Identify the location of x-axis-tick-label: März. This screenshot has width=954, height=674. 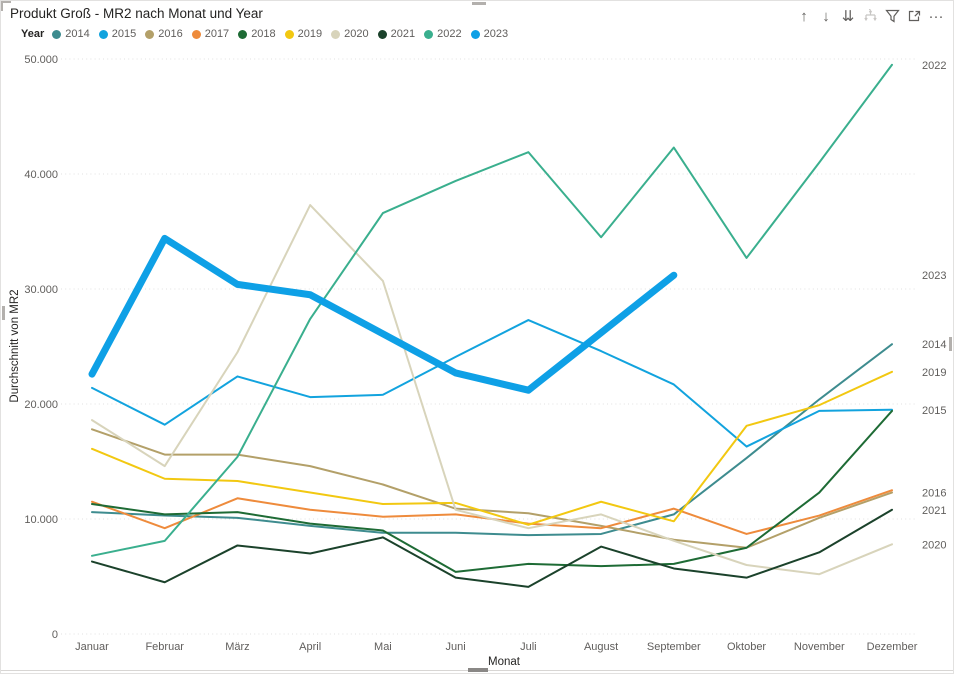
(237, 647).